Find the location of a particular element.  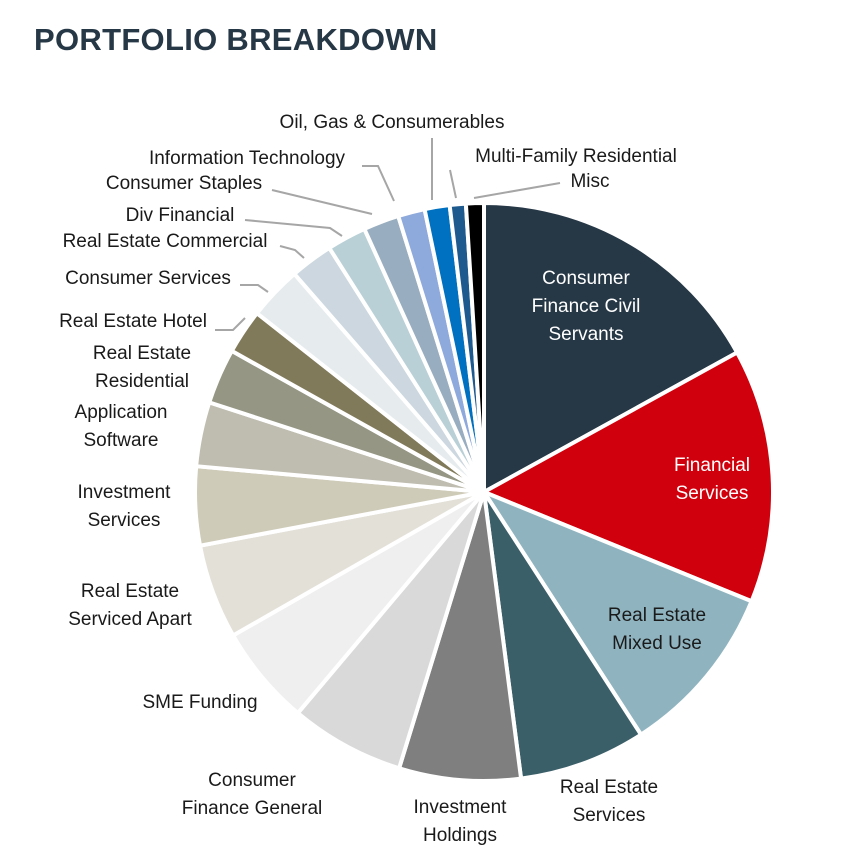

slice-label: Real Estate Serviced Apart is located at coordinates (130, 605).